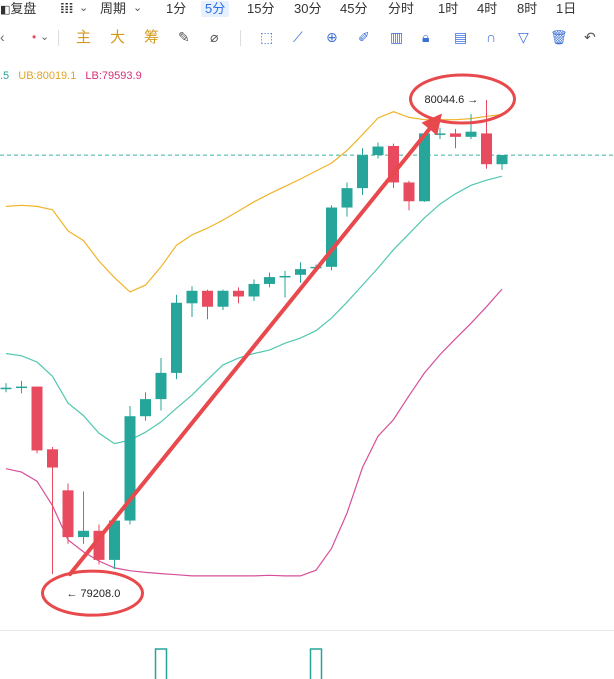 This screenshot has height=679, width=614. Describe the element at coordinates (261, 8) in the screenshot. I see `period-15m: 15分` at that location.